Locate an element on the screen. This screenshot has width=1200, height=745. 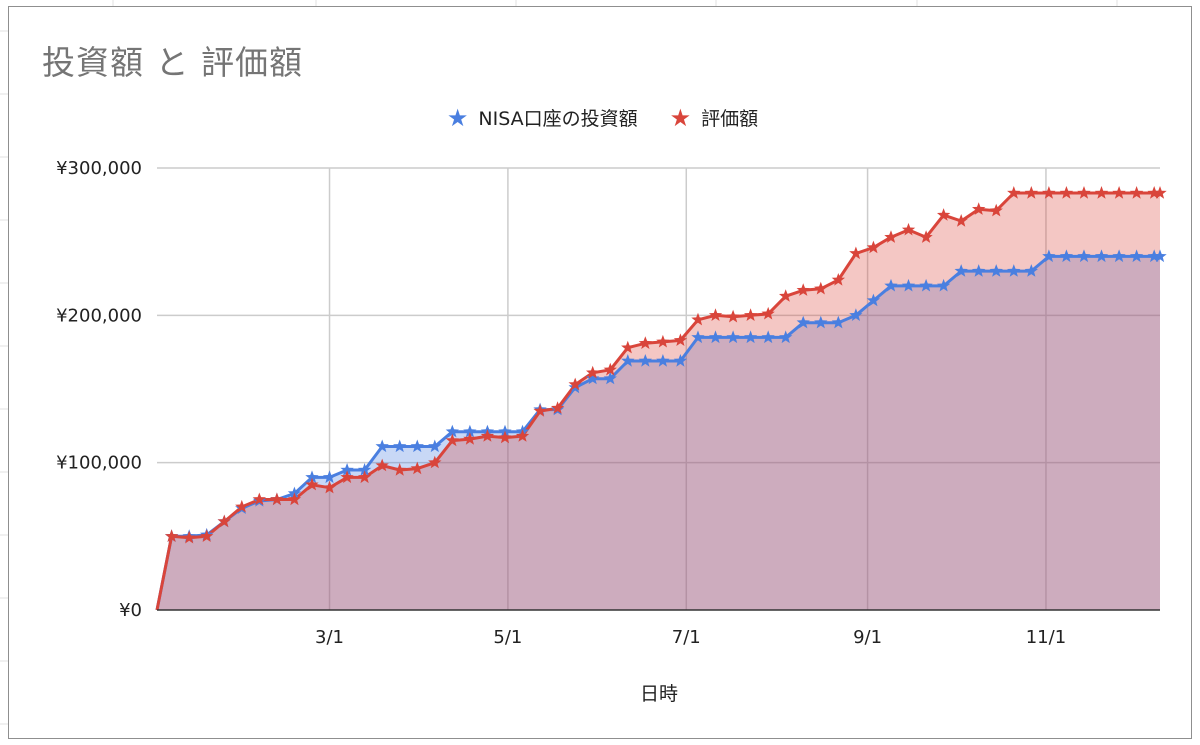
legend-item-invest: ★ NISA口座の投資額 is located at coordinates (542, 117).